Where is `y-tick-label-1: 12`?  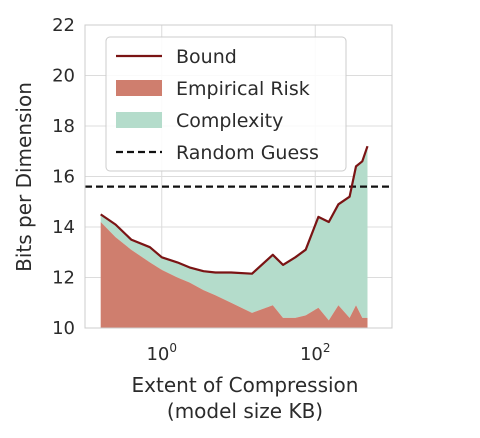 y-tick-label-1: 12 is located at coordinates (63, 278).